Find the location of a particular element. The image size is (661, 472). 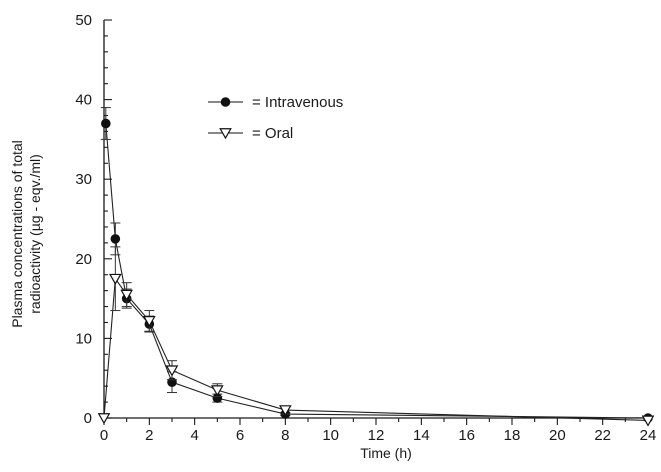

x-axis-label: Time (h) is located at coordinates (386, 453).